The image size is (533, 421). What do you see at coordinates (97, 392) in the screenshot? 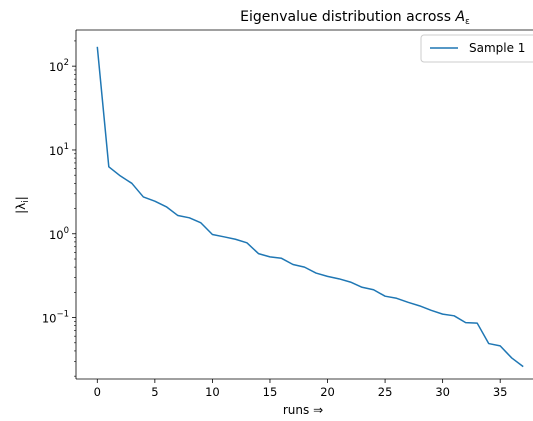
I see `x-tick-label: 0` at bounding box center [97, 392].